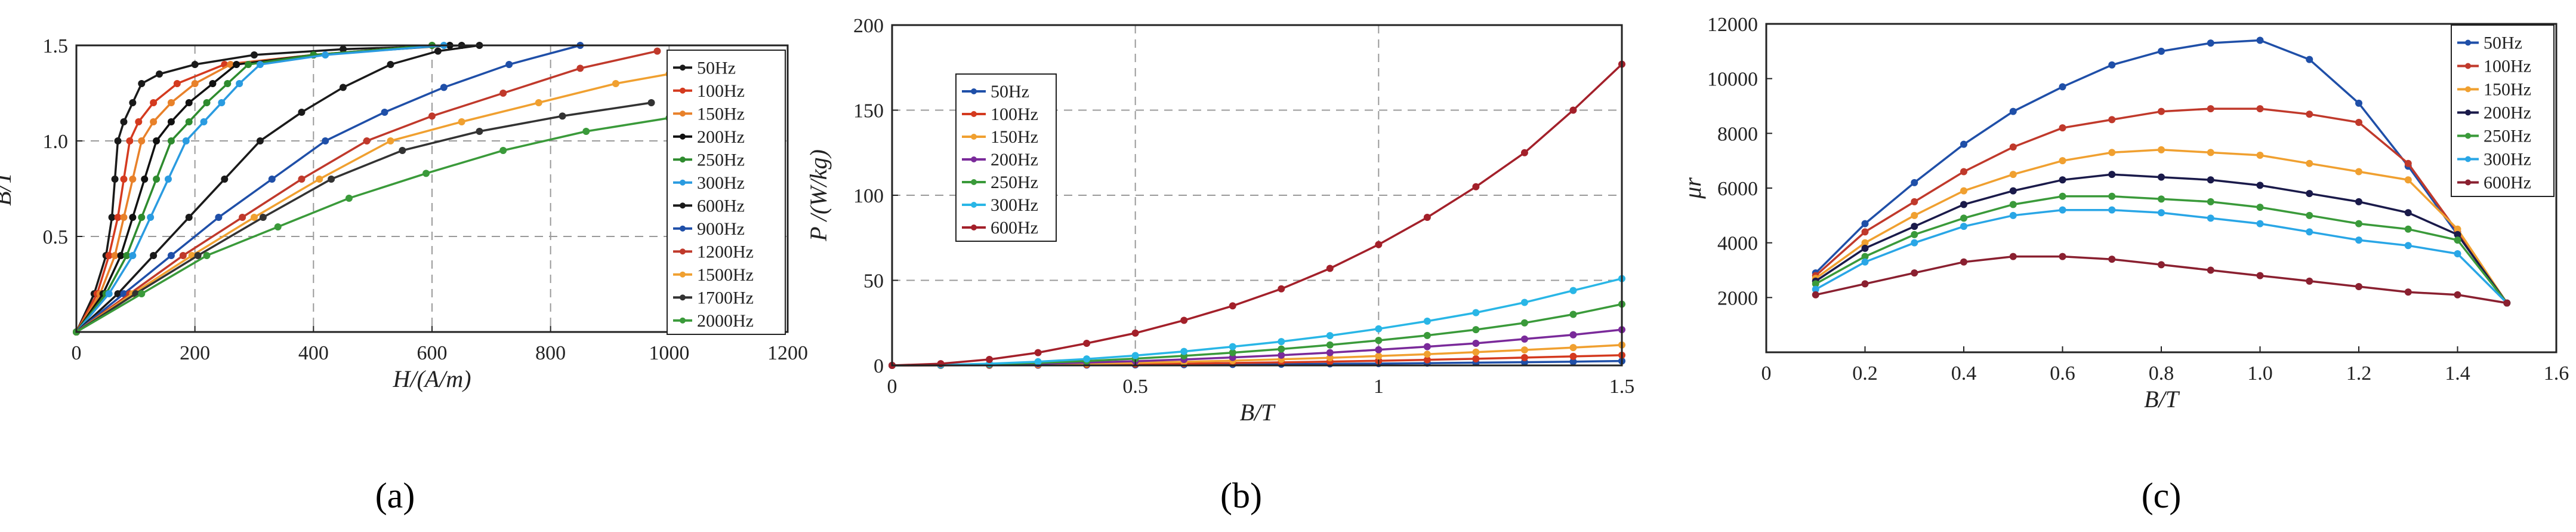 Image resolution: width=2576 pixels, height=532 pixels. I want to click on y-tick-label: 150, so click(868, 111).